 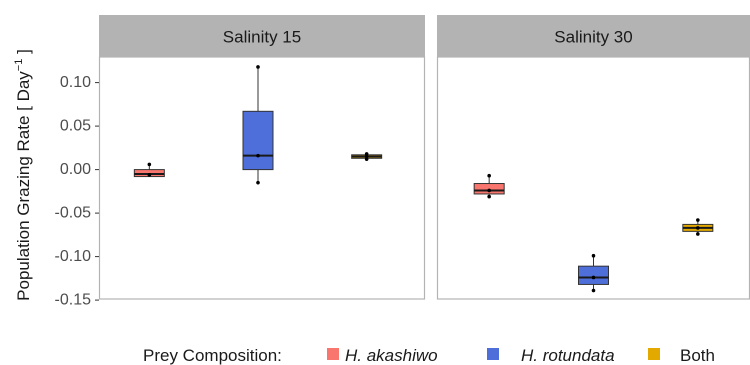 I want to click on y-axis-title: Population Grazing Rate [ Day−1 ], so click(x=23, y=175).